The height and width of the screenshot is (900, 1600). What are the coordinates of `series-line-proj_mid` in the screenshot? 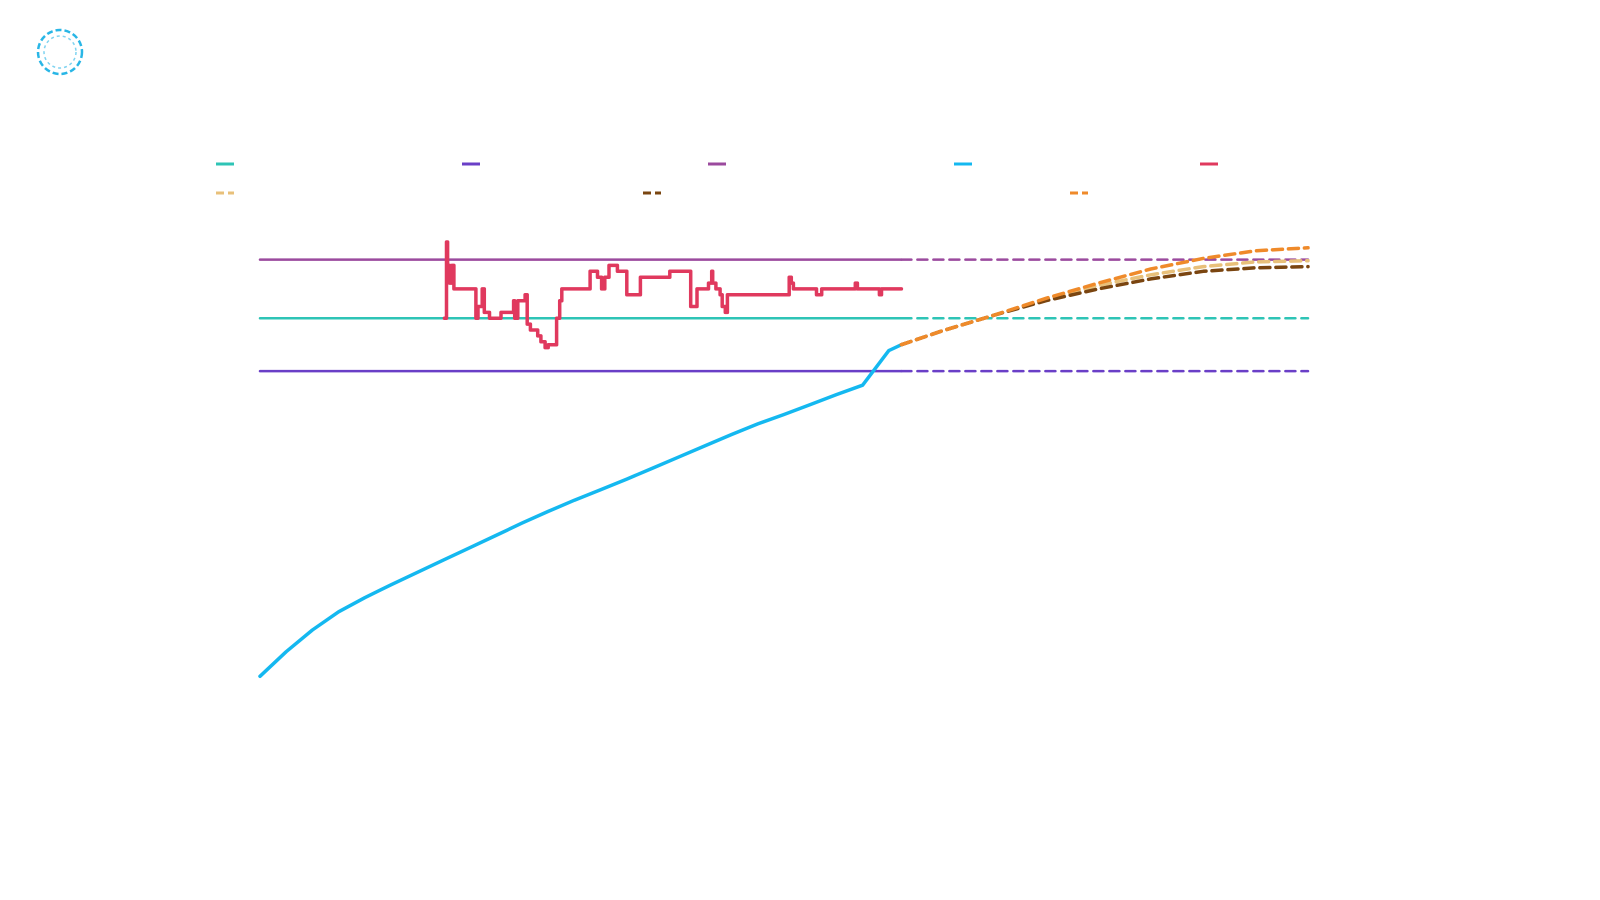 It's located at (1104, 305).